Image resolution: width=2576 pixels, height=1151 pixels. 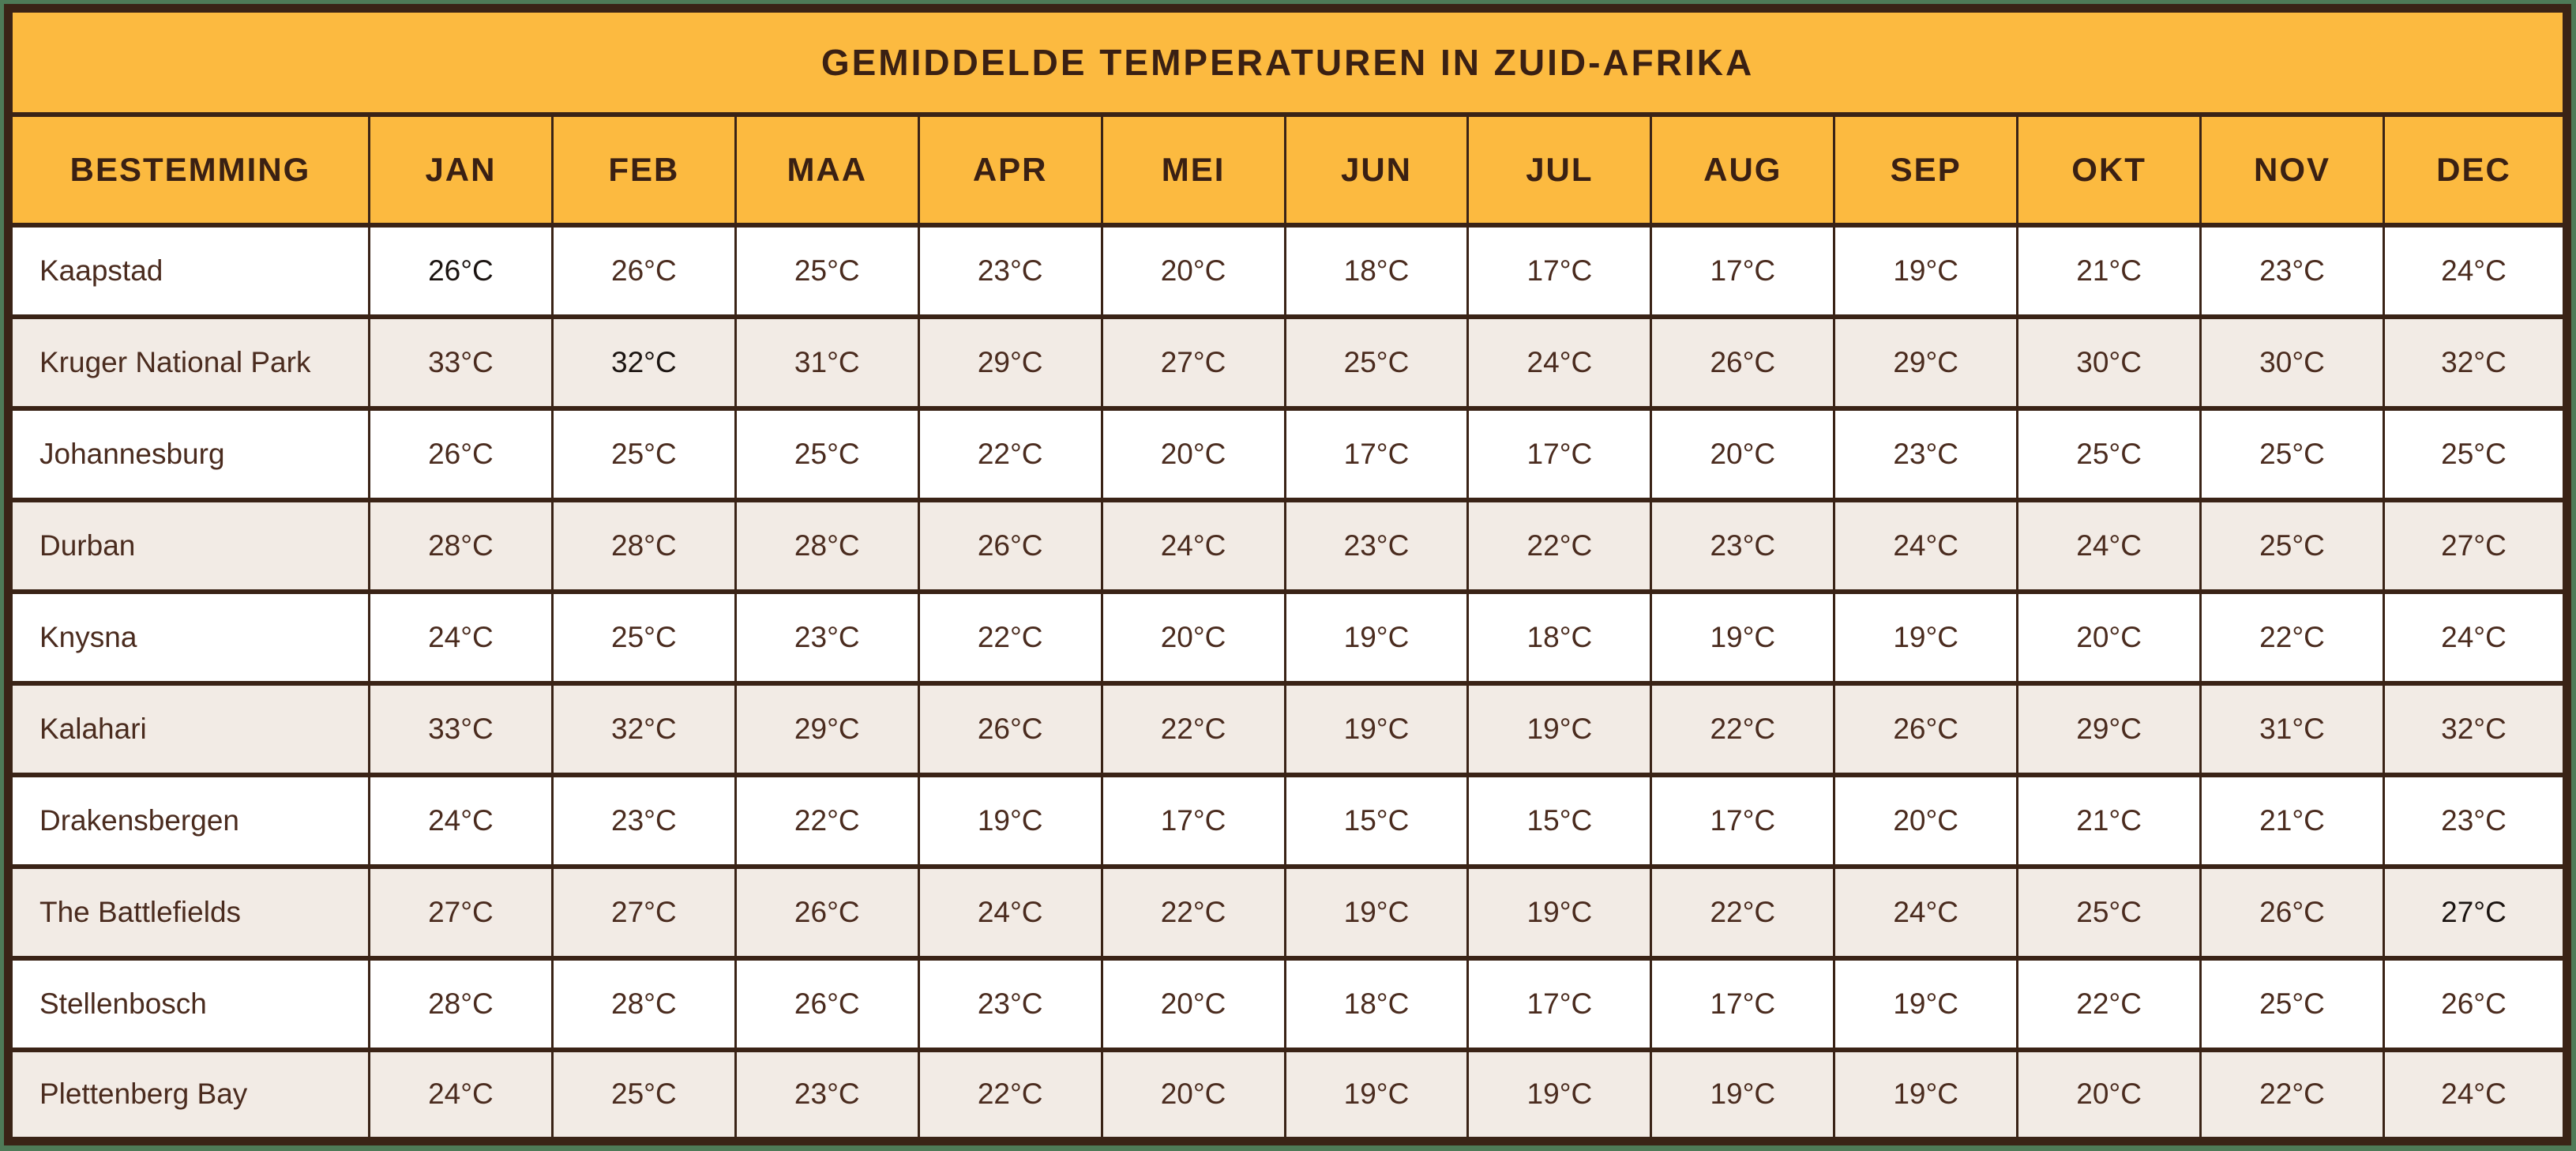 What do you see at coordinates (1559, 169) in the screenshot?
I see `column-header-jul: JUL` at bounding box center [1559, 169].